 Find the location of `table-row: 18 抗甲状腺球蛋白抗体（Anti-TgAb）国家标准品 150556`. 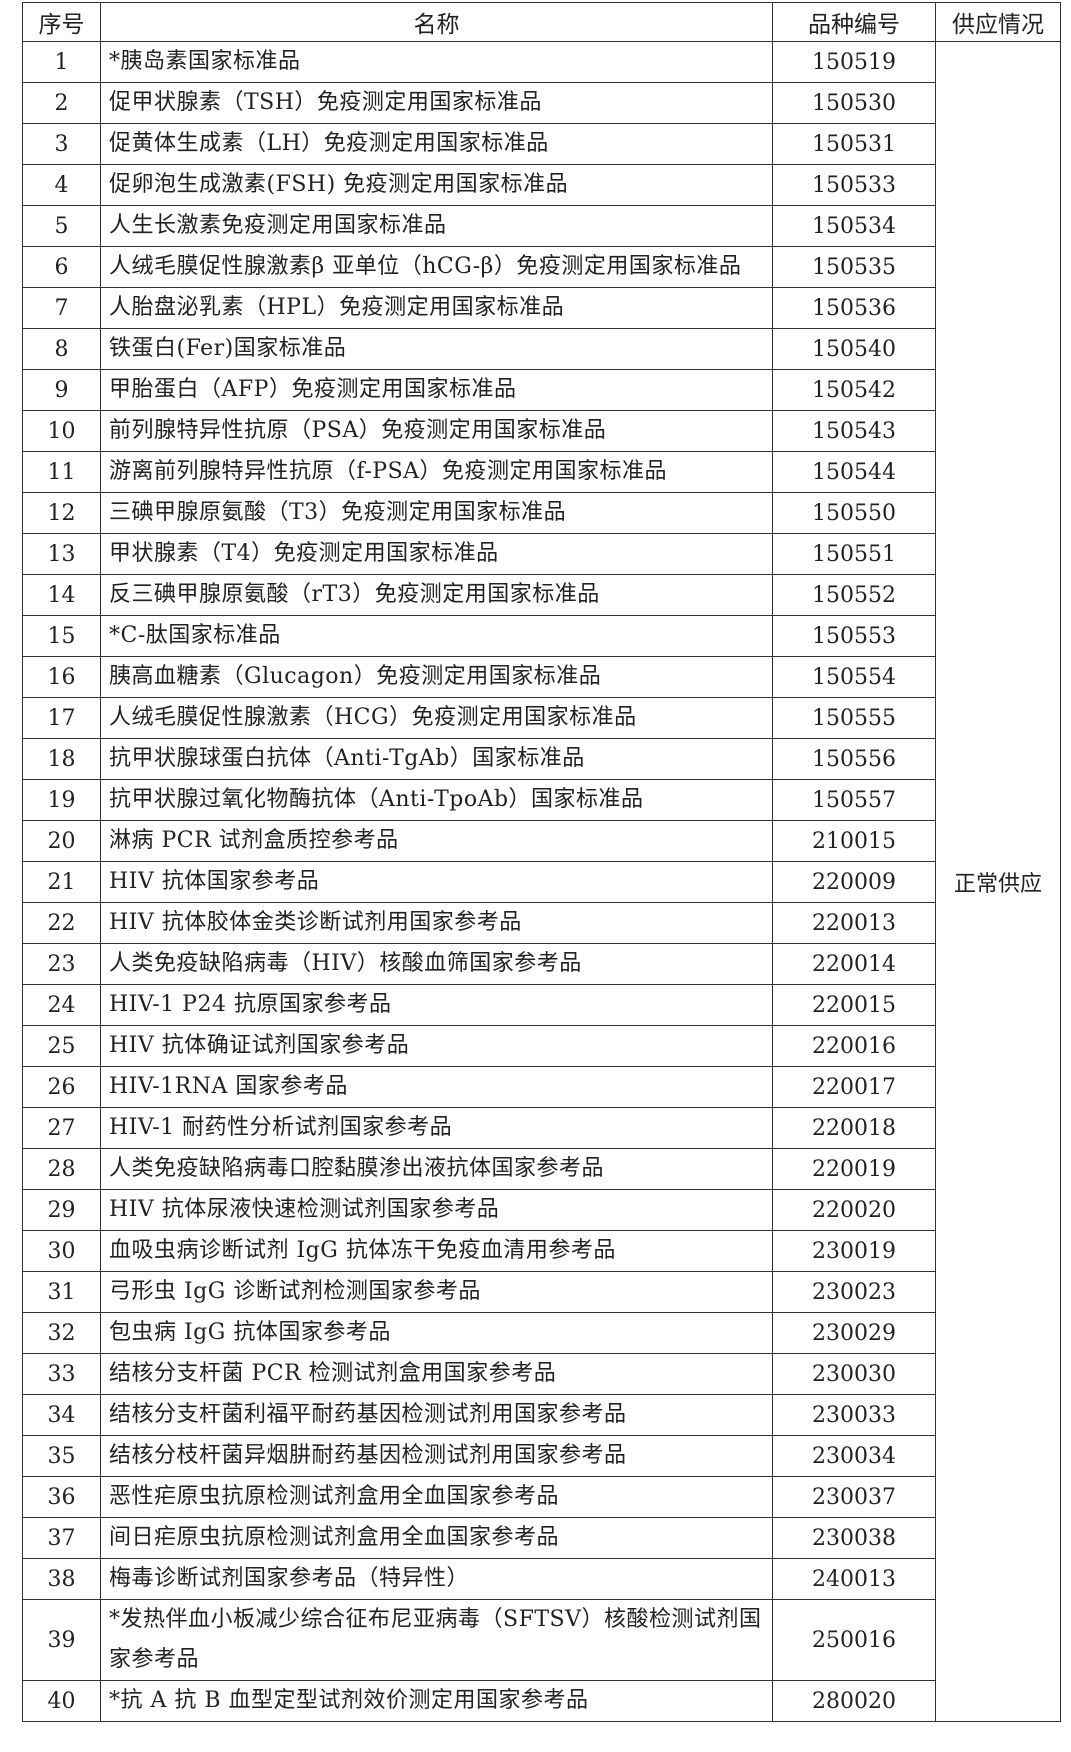

table-row: 18 抗甲状腺球蛋白抗体（Anti-TgAb）国家标准品 150556 is located at coordinates (541, 759).